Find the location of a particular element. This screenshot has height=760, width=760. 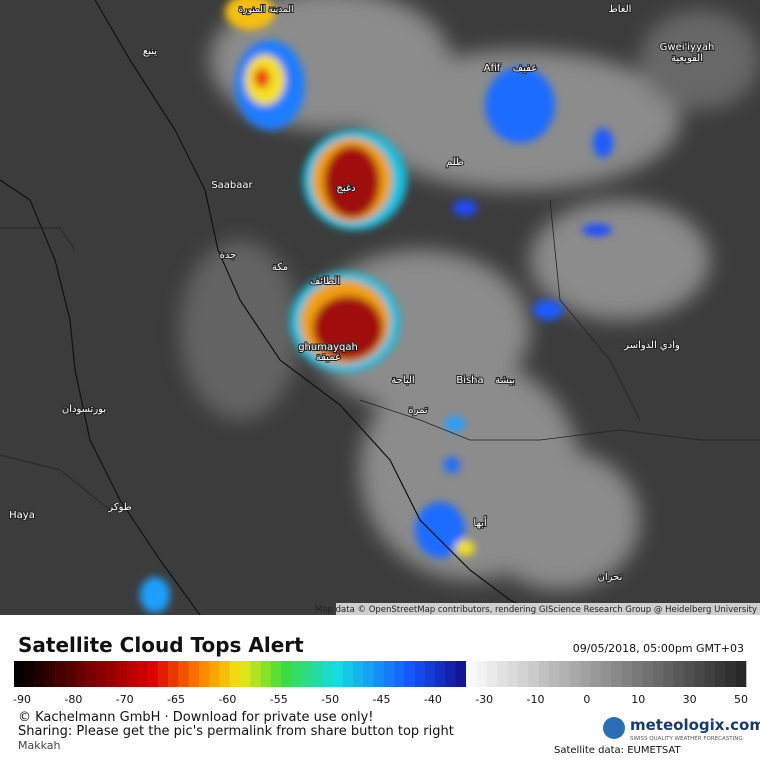

place-label: وادي الدواسر is located at coordinates (651, 345).